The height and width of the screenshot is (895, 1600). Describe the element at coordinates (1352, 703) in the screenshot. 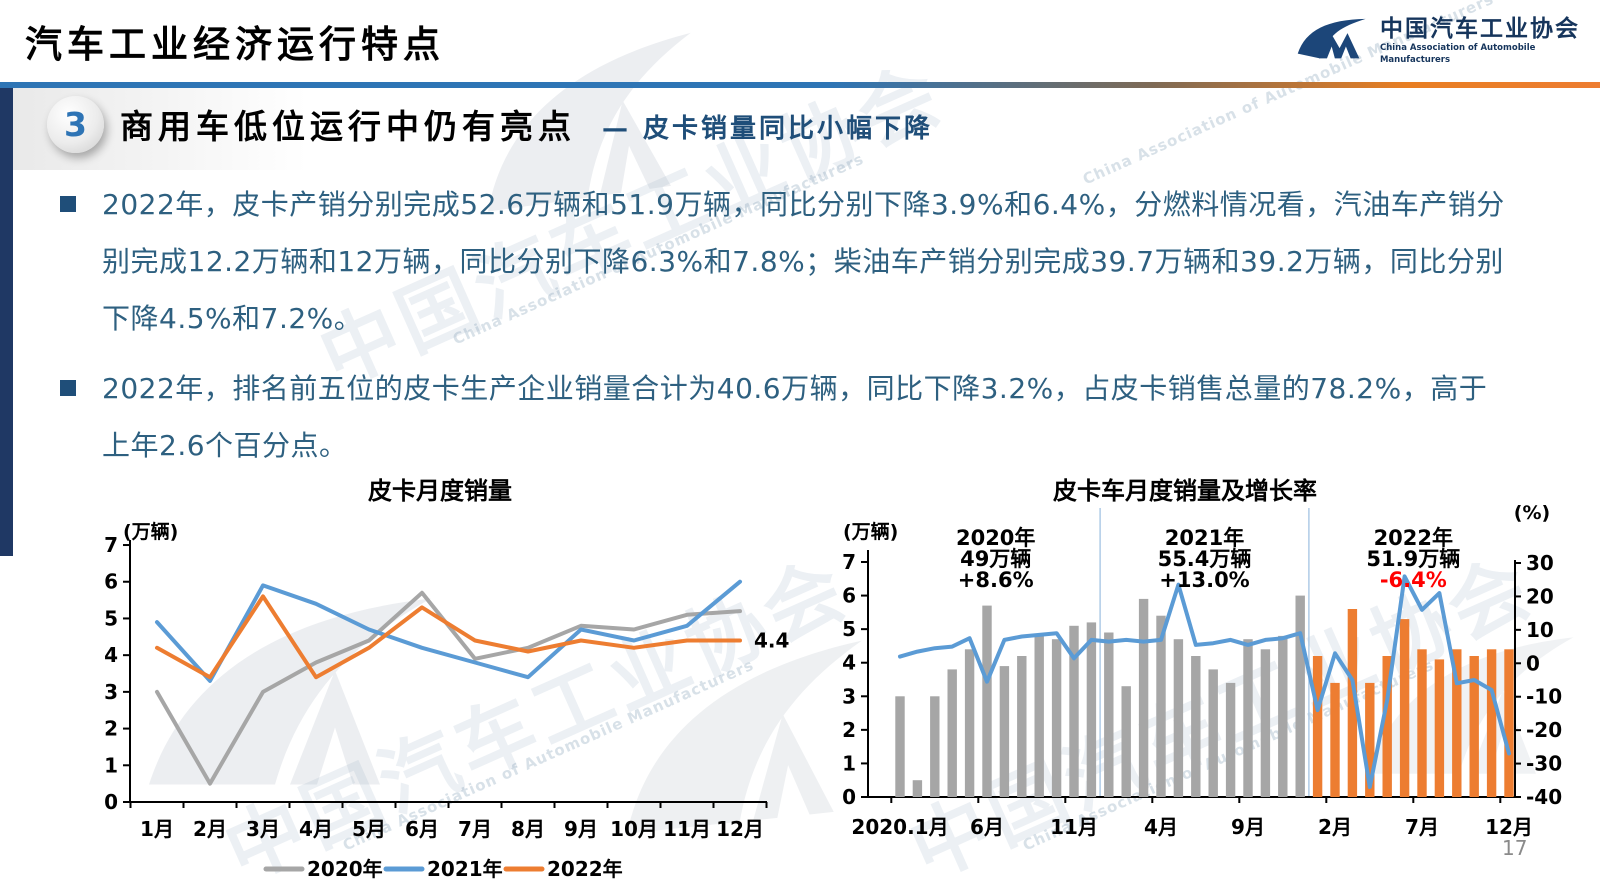

I see `sales-bar-m27` at that location.